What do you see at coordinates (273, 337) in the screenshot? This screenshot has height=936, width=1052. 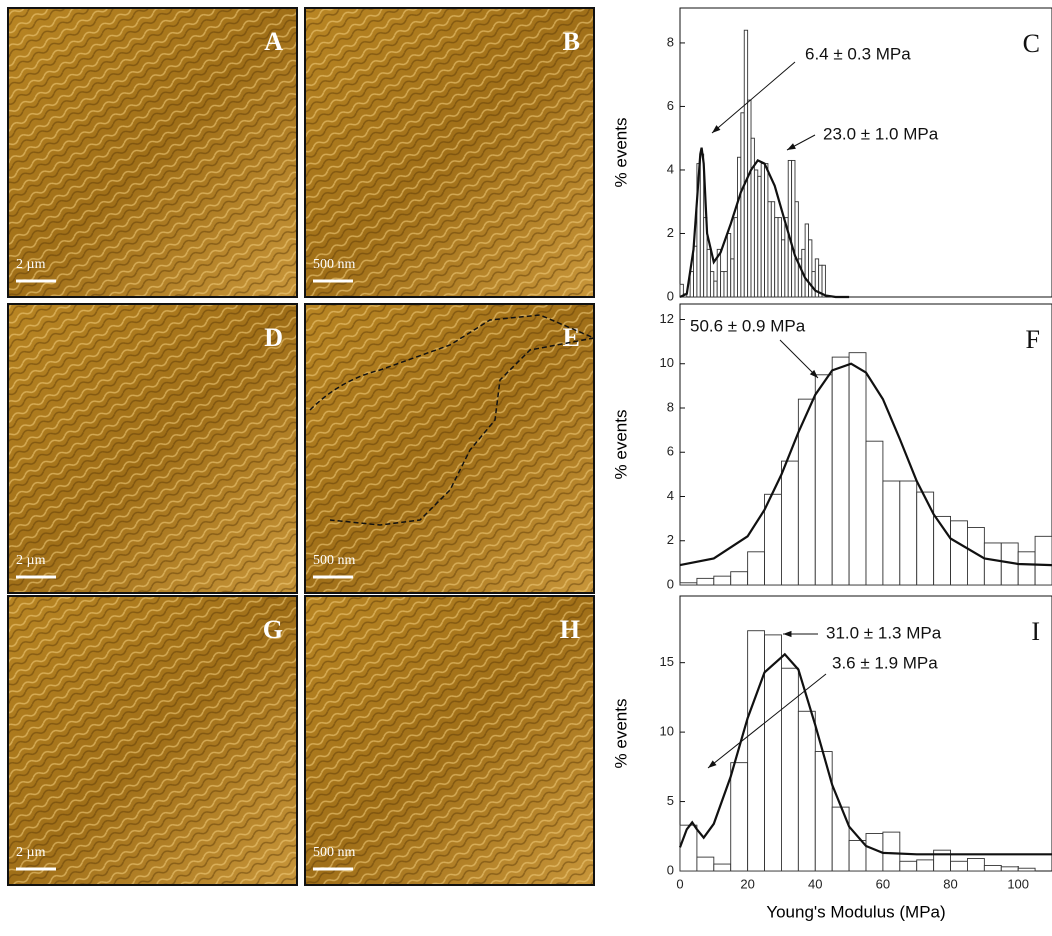 I see `panel-label: D` at bounding box center [273, 337].